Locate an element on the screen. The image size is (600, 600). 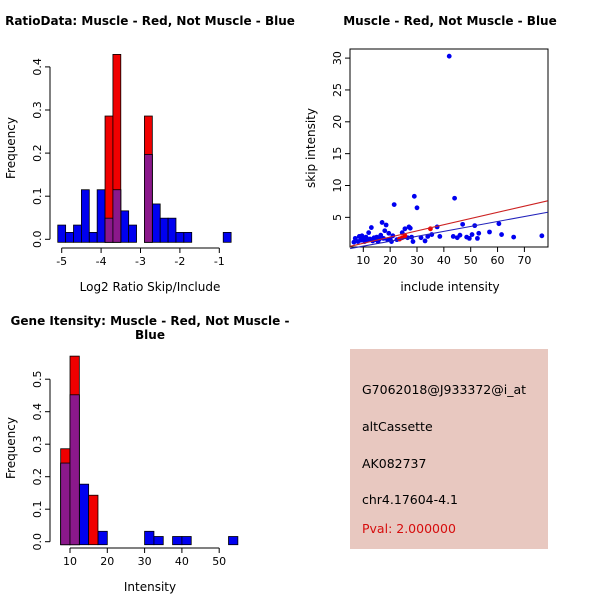
location-text: chr4.17604-4.1 is located at coordinates (410, 499).